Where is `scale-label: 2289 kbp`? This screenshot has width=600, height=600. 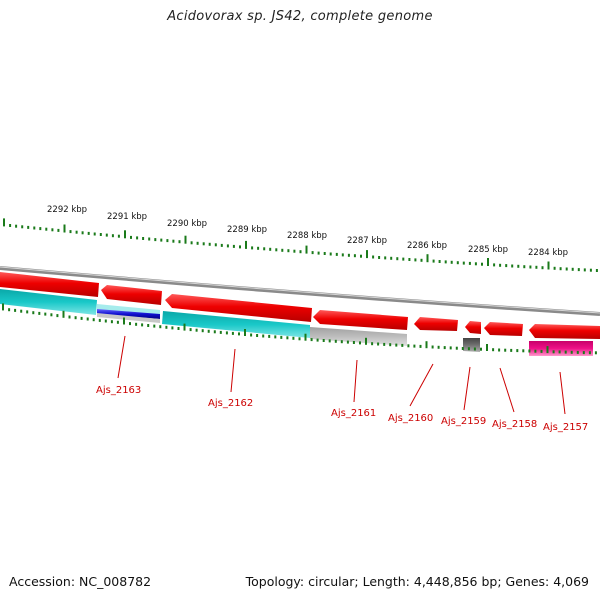
scale-label: 2289 kbp is located at coordinates (247, 230).